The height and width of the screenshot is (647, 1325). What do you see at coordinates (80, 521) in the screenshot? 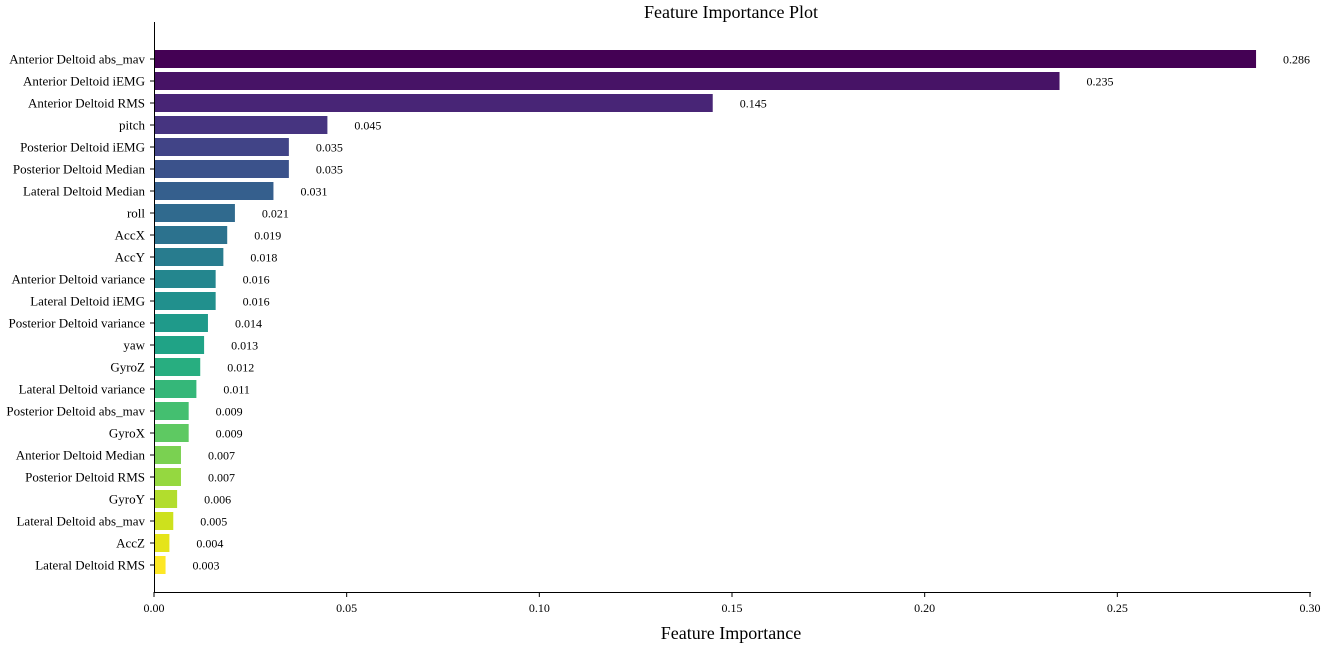
I see `y-tick-label: Lateral Deltoid abs_mav` at bounding box center [80, 521].